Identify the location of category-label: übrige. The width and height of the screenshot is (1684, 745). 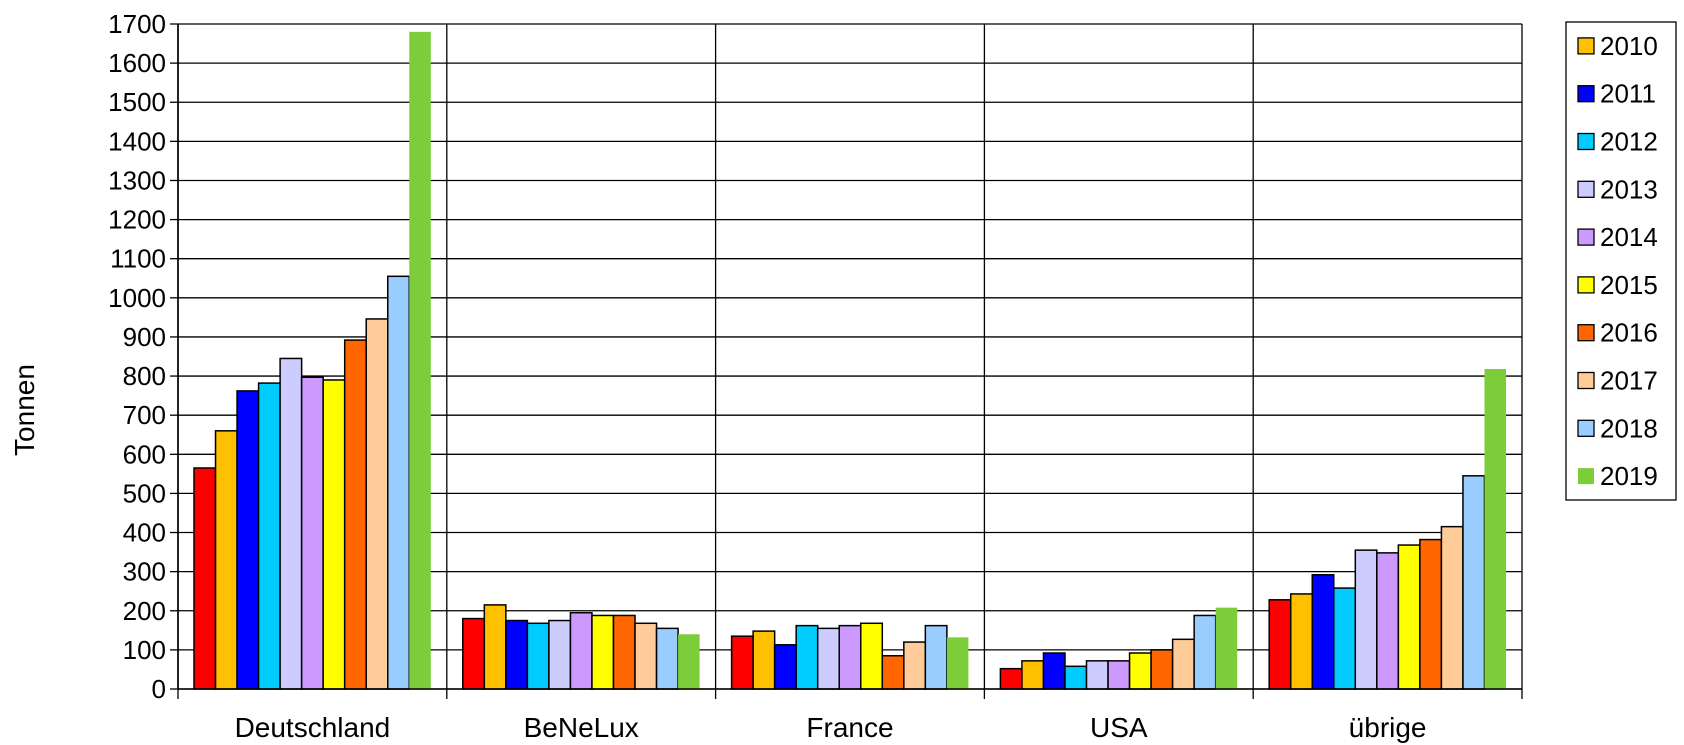
(1388, 727).